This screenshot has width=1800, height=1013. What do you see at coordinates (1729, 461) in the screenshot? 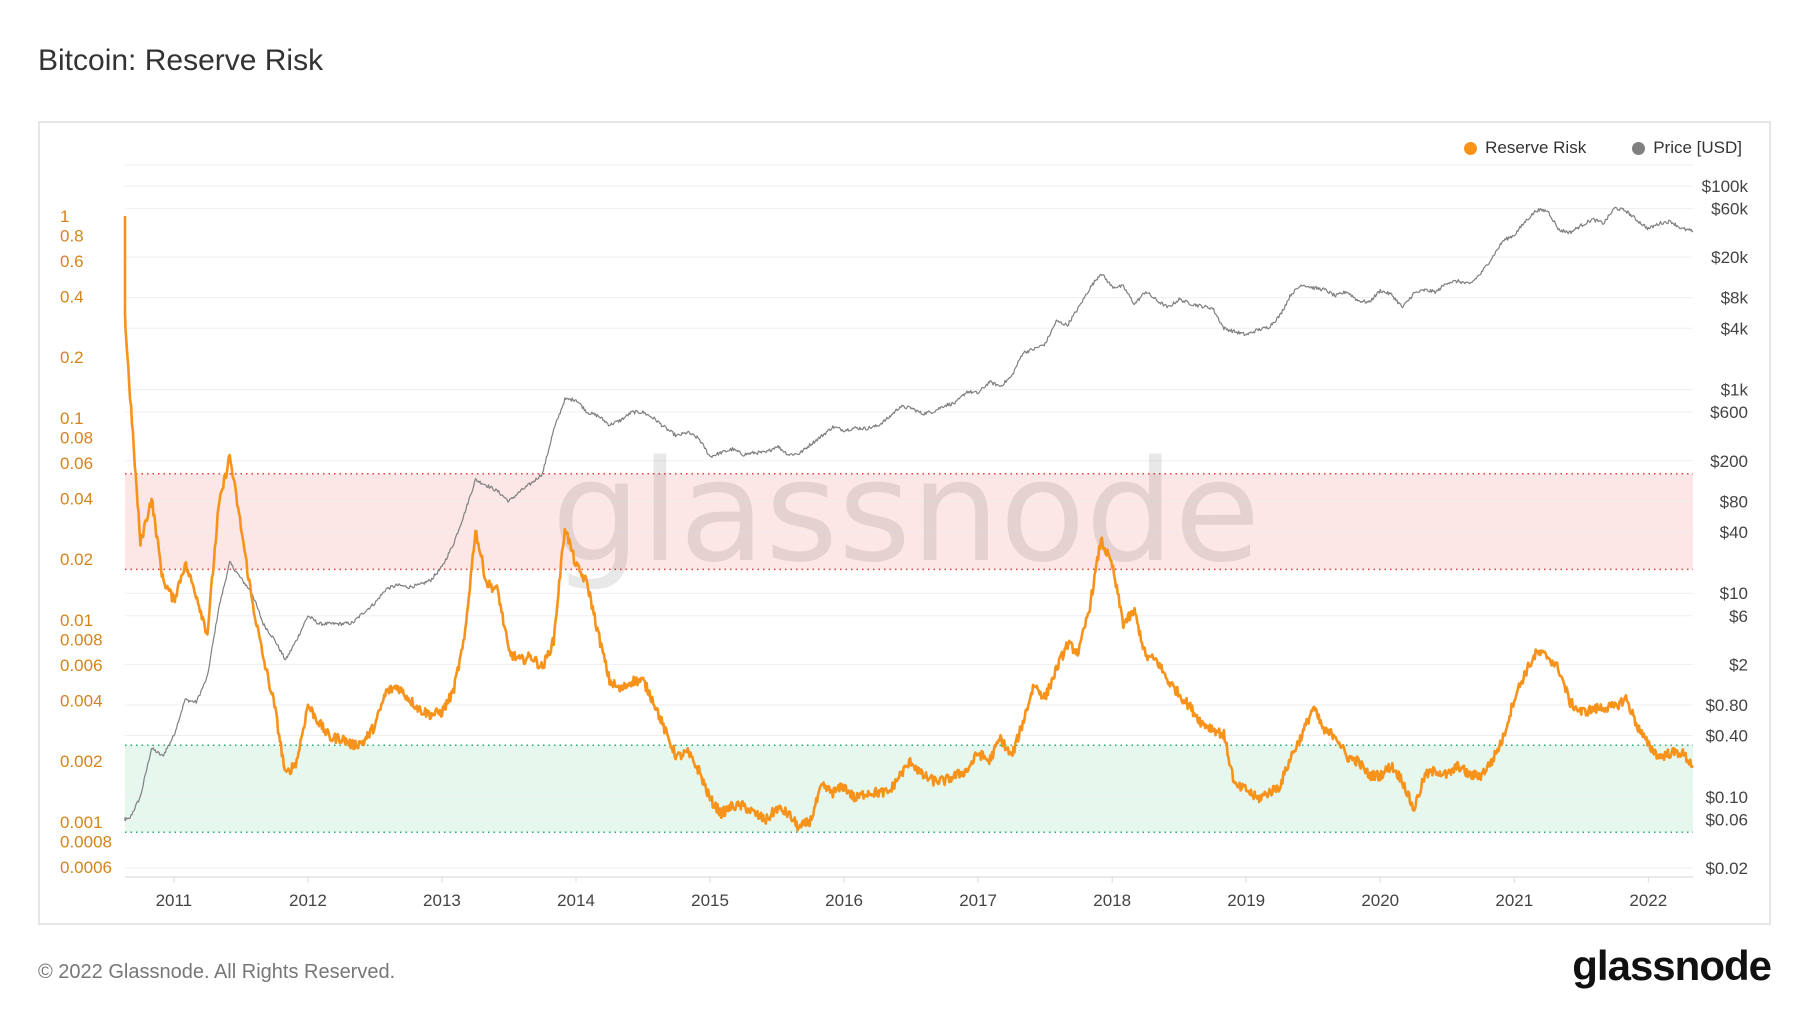
I see `y-right-tick-label: $200` at bounding box center [1729, 461].